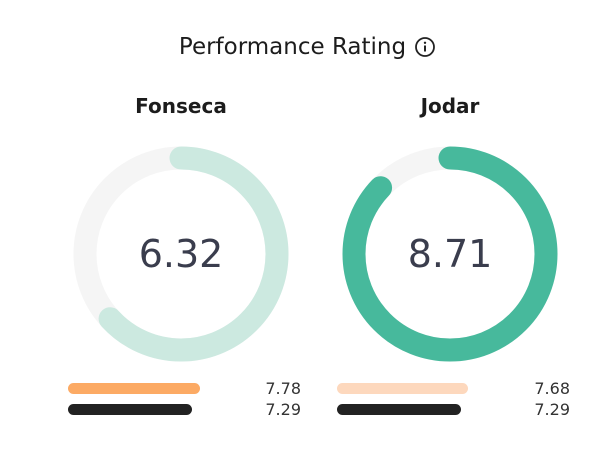 This screenshot has height=458, width=615. What do you see at coordinates (552, 388) in the screenshot?
I see `stat-value: 7.68` at bounding box center [552, 388].